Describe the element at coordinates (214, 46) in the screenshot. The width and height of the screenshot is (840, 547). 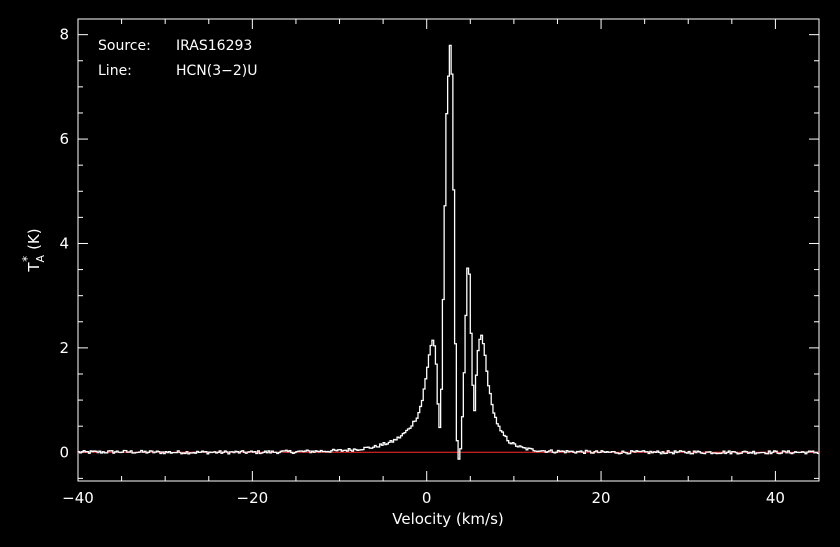
I see `source-value: IRAS16293` at that location.